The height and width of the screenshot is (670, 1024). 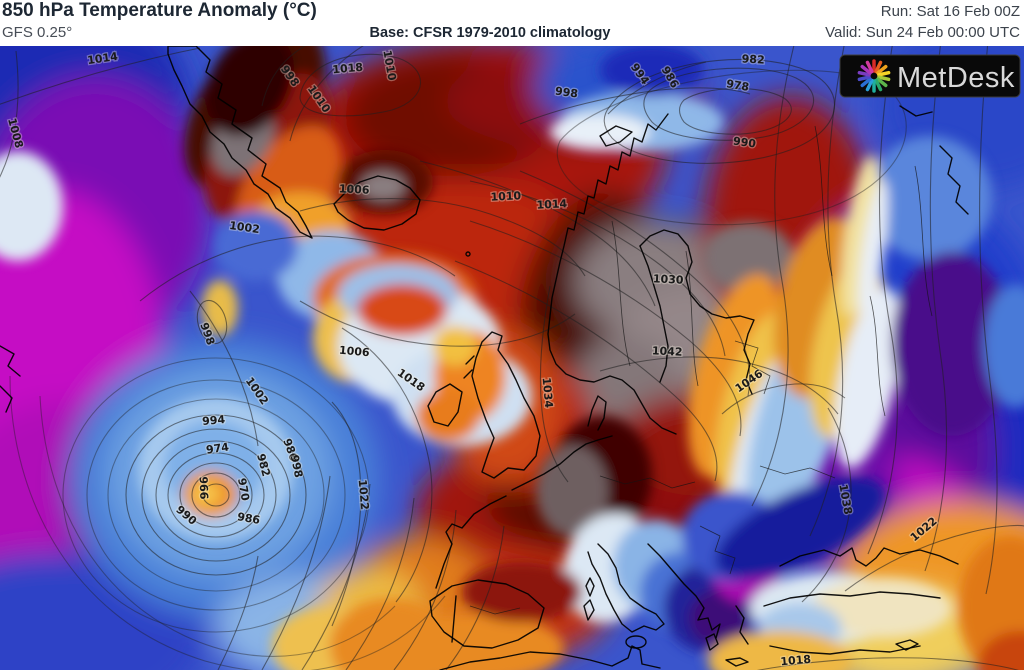 I want to click on isobar-label: 974, so click(x=217, y=448).